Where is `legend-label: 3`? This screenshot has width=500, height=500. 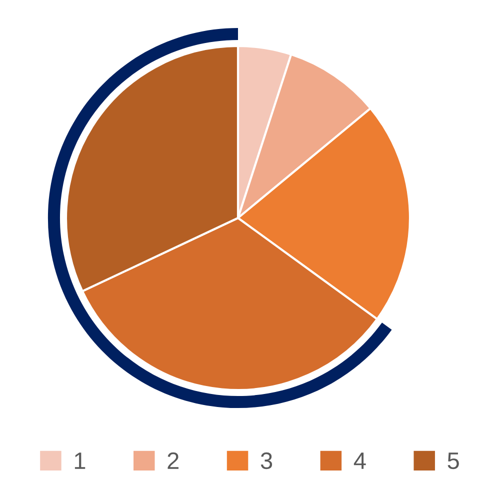 legend-label: 3 is located at coordinates (266, 461).